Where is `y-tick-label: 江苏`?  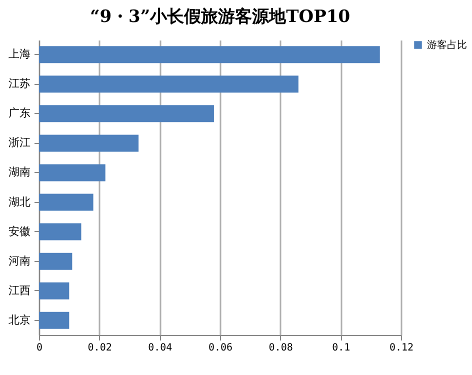
y-tick-label: 江苏 is located at coordinates (19, 83).